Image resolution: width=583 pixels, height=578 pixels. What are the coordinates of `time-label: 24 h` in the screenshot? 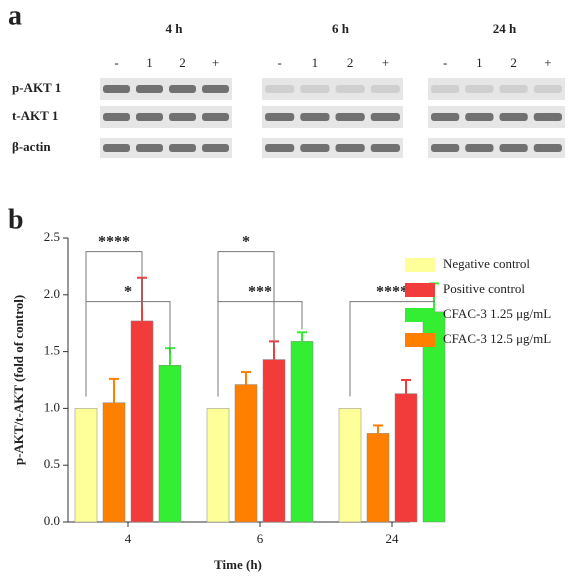 It's located at (505, 28).